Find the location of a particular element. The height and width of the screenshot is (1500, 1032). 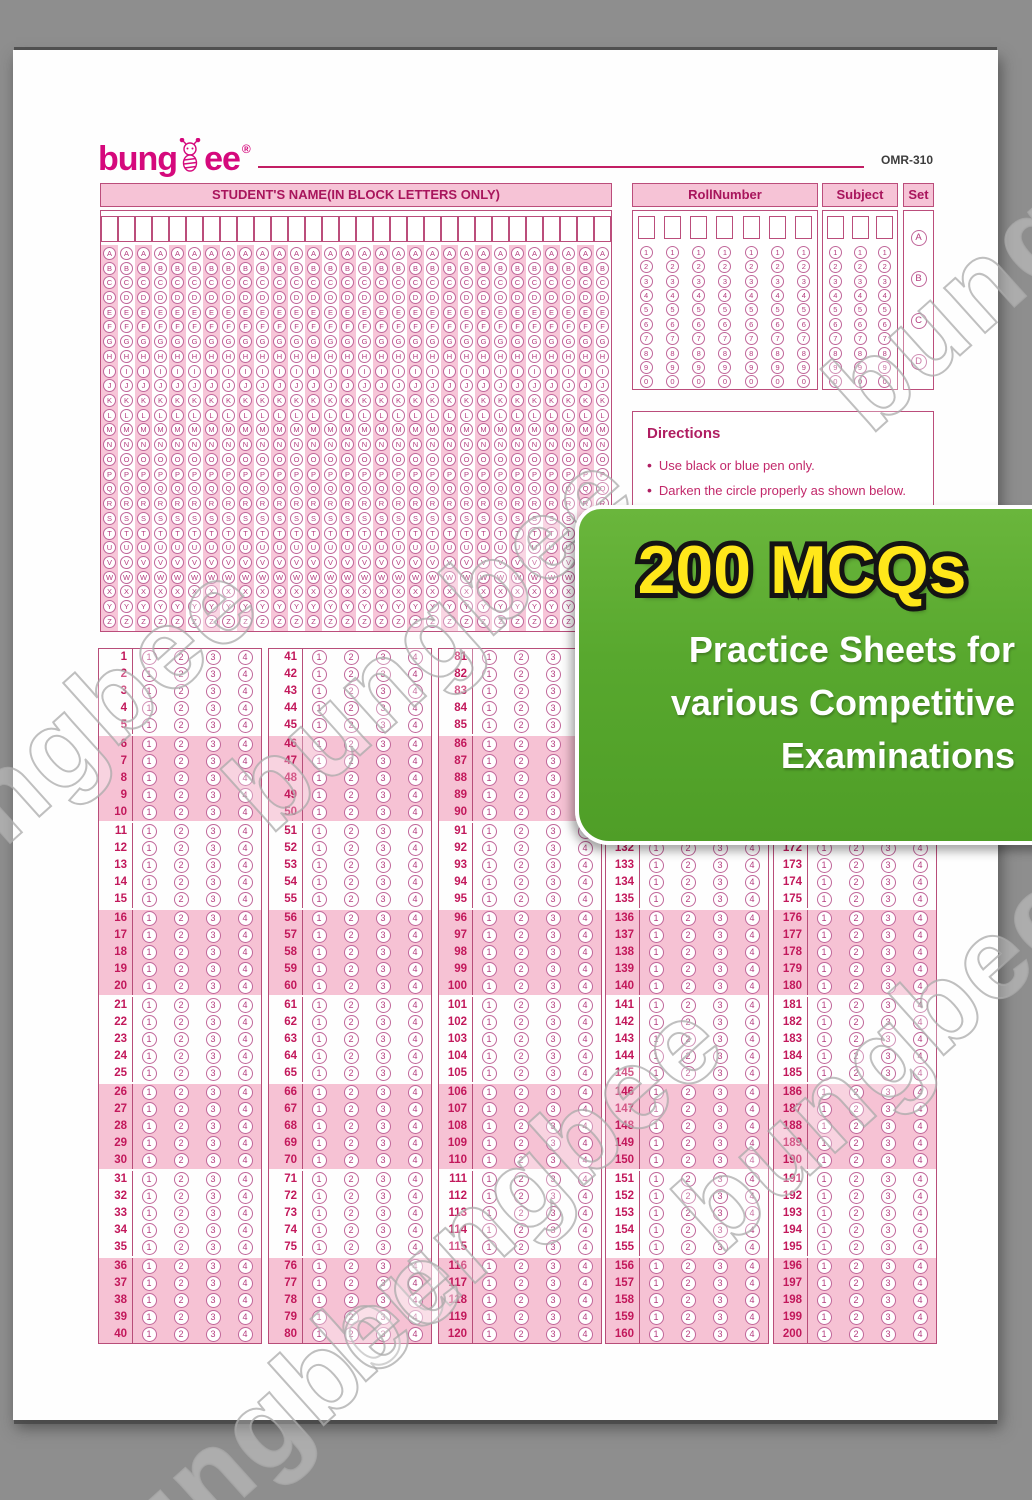

roll-bubble-3: 3 is located at coordinates (725, 281).